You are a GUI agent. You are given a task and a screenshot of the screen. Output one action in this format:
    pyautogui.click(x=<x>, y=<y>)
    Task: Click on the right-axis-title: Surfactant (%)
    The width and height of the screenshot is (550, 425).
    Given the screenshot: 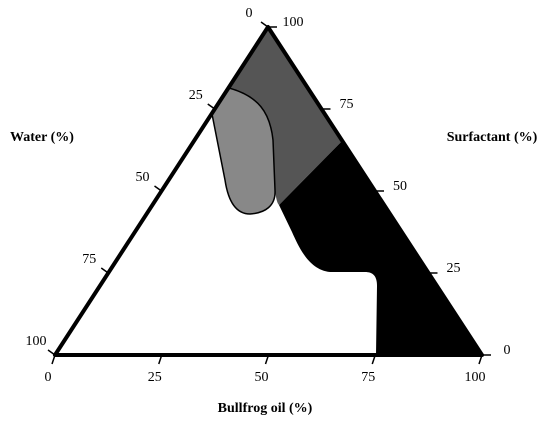 What is the action you would take?
    pyautogui.click(x=492, y=137)
    